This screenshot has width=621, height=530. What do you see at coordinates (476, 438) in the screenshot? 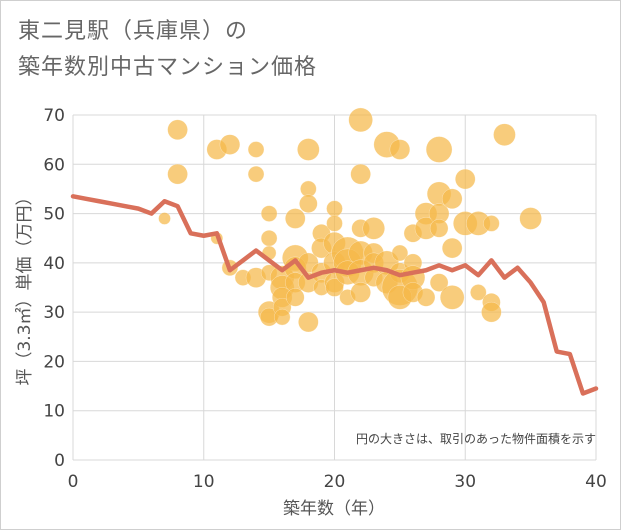
I see `bubble-size-note: 円の大きさは、取引のあった物件面積を示す` at bounding box center [476, 438].